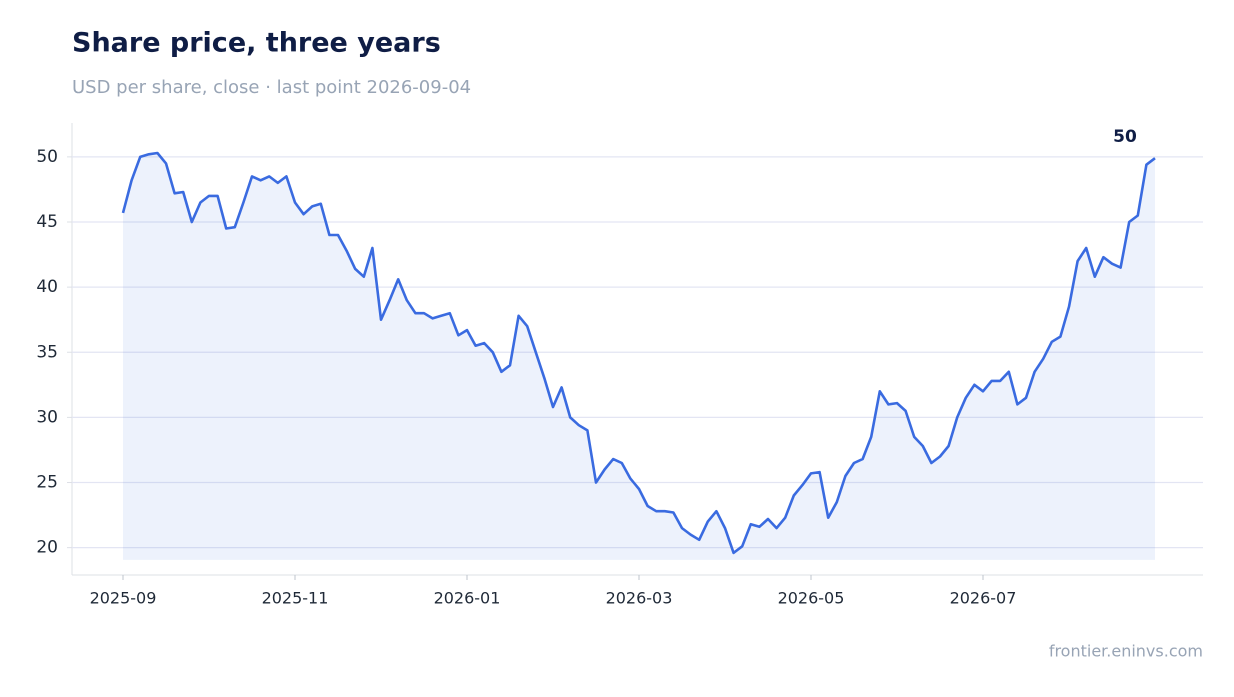  Describe the element at coordinates (811, 598) in the screenshot. I see `x-tick-label: 2026-05` at that location.